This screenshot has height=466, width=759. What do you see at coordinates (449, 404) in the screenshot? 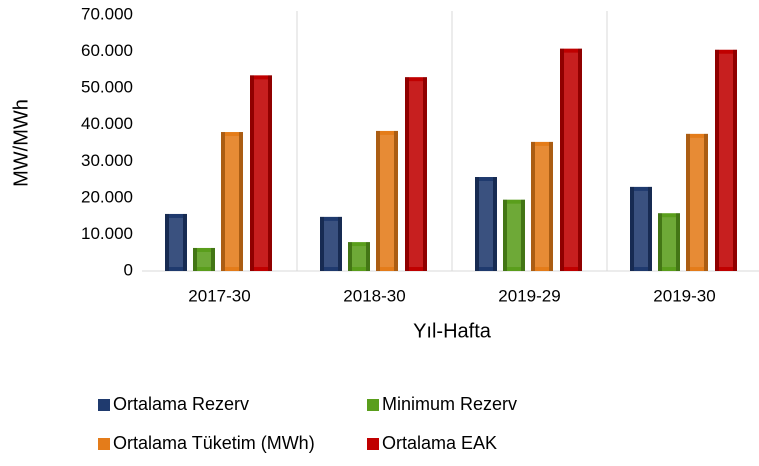
I see `legend-label: Minimum Rezerv` at bounding box center [449, 404].